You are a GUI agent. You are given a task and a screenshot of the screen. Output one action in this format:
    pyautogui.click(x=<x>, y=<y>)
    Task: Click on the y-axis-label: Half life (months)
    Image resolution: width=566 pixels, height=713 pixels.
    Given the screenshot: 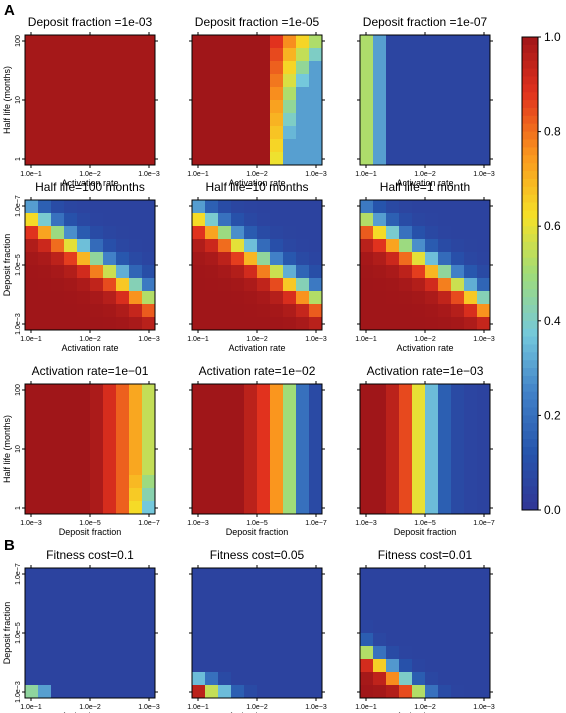 What is the action you would take?
    pyautogui.click(x=7, y=449)
    